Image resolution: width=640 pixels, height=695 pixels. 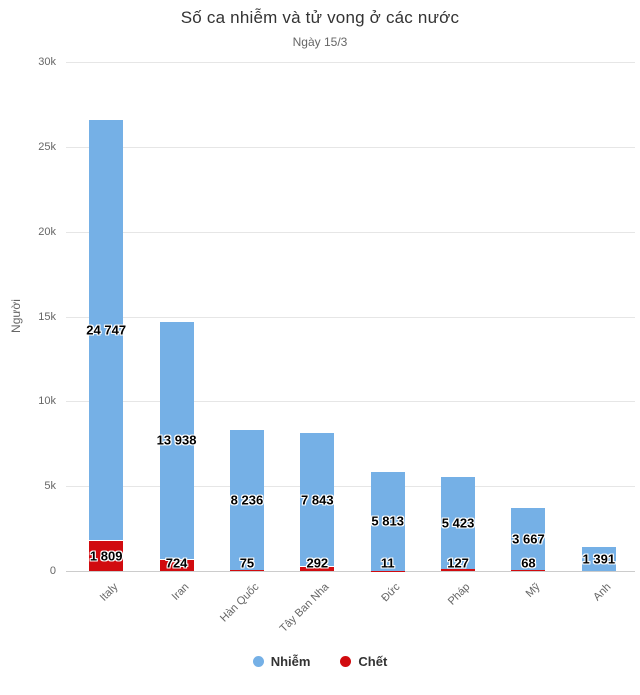 I want to click on y-tick-label: 20k, so click(x=47, y=231).